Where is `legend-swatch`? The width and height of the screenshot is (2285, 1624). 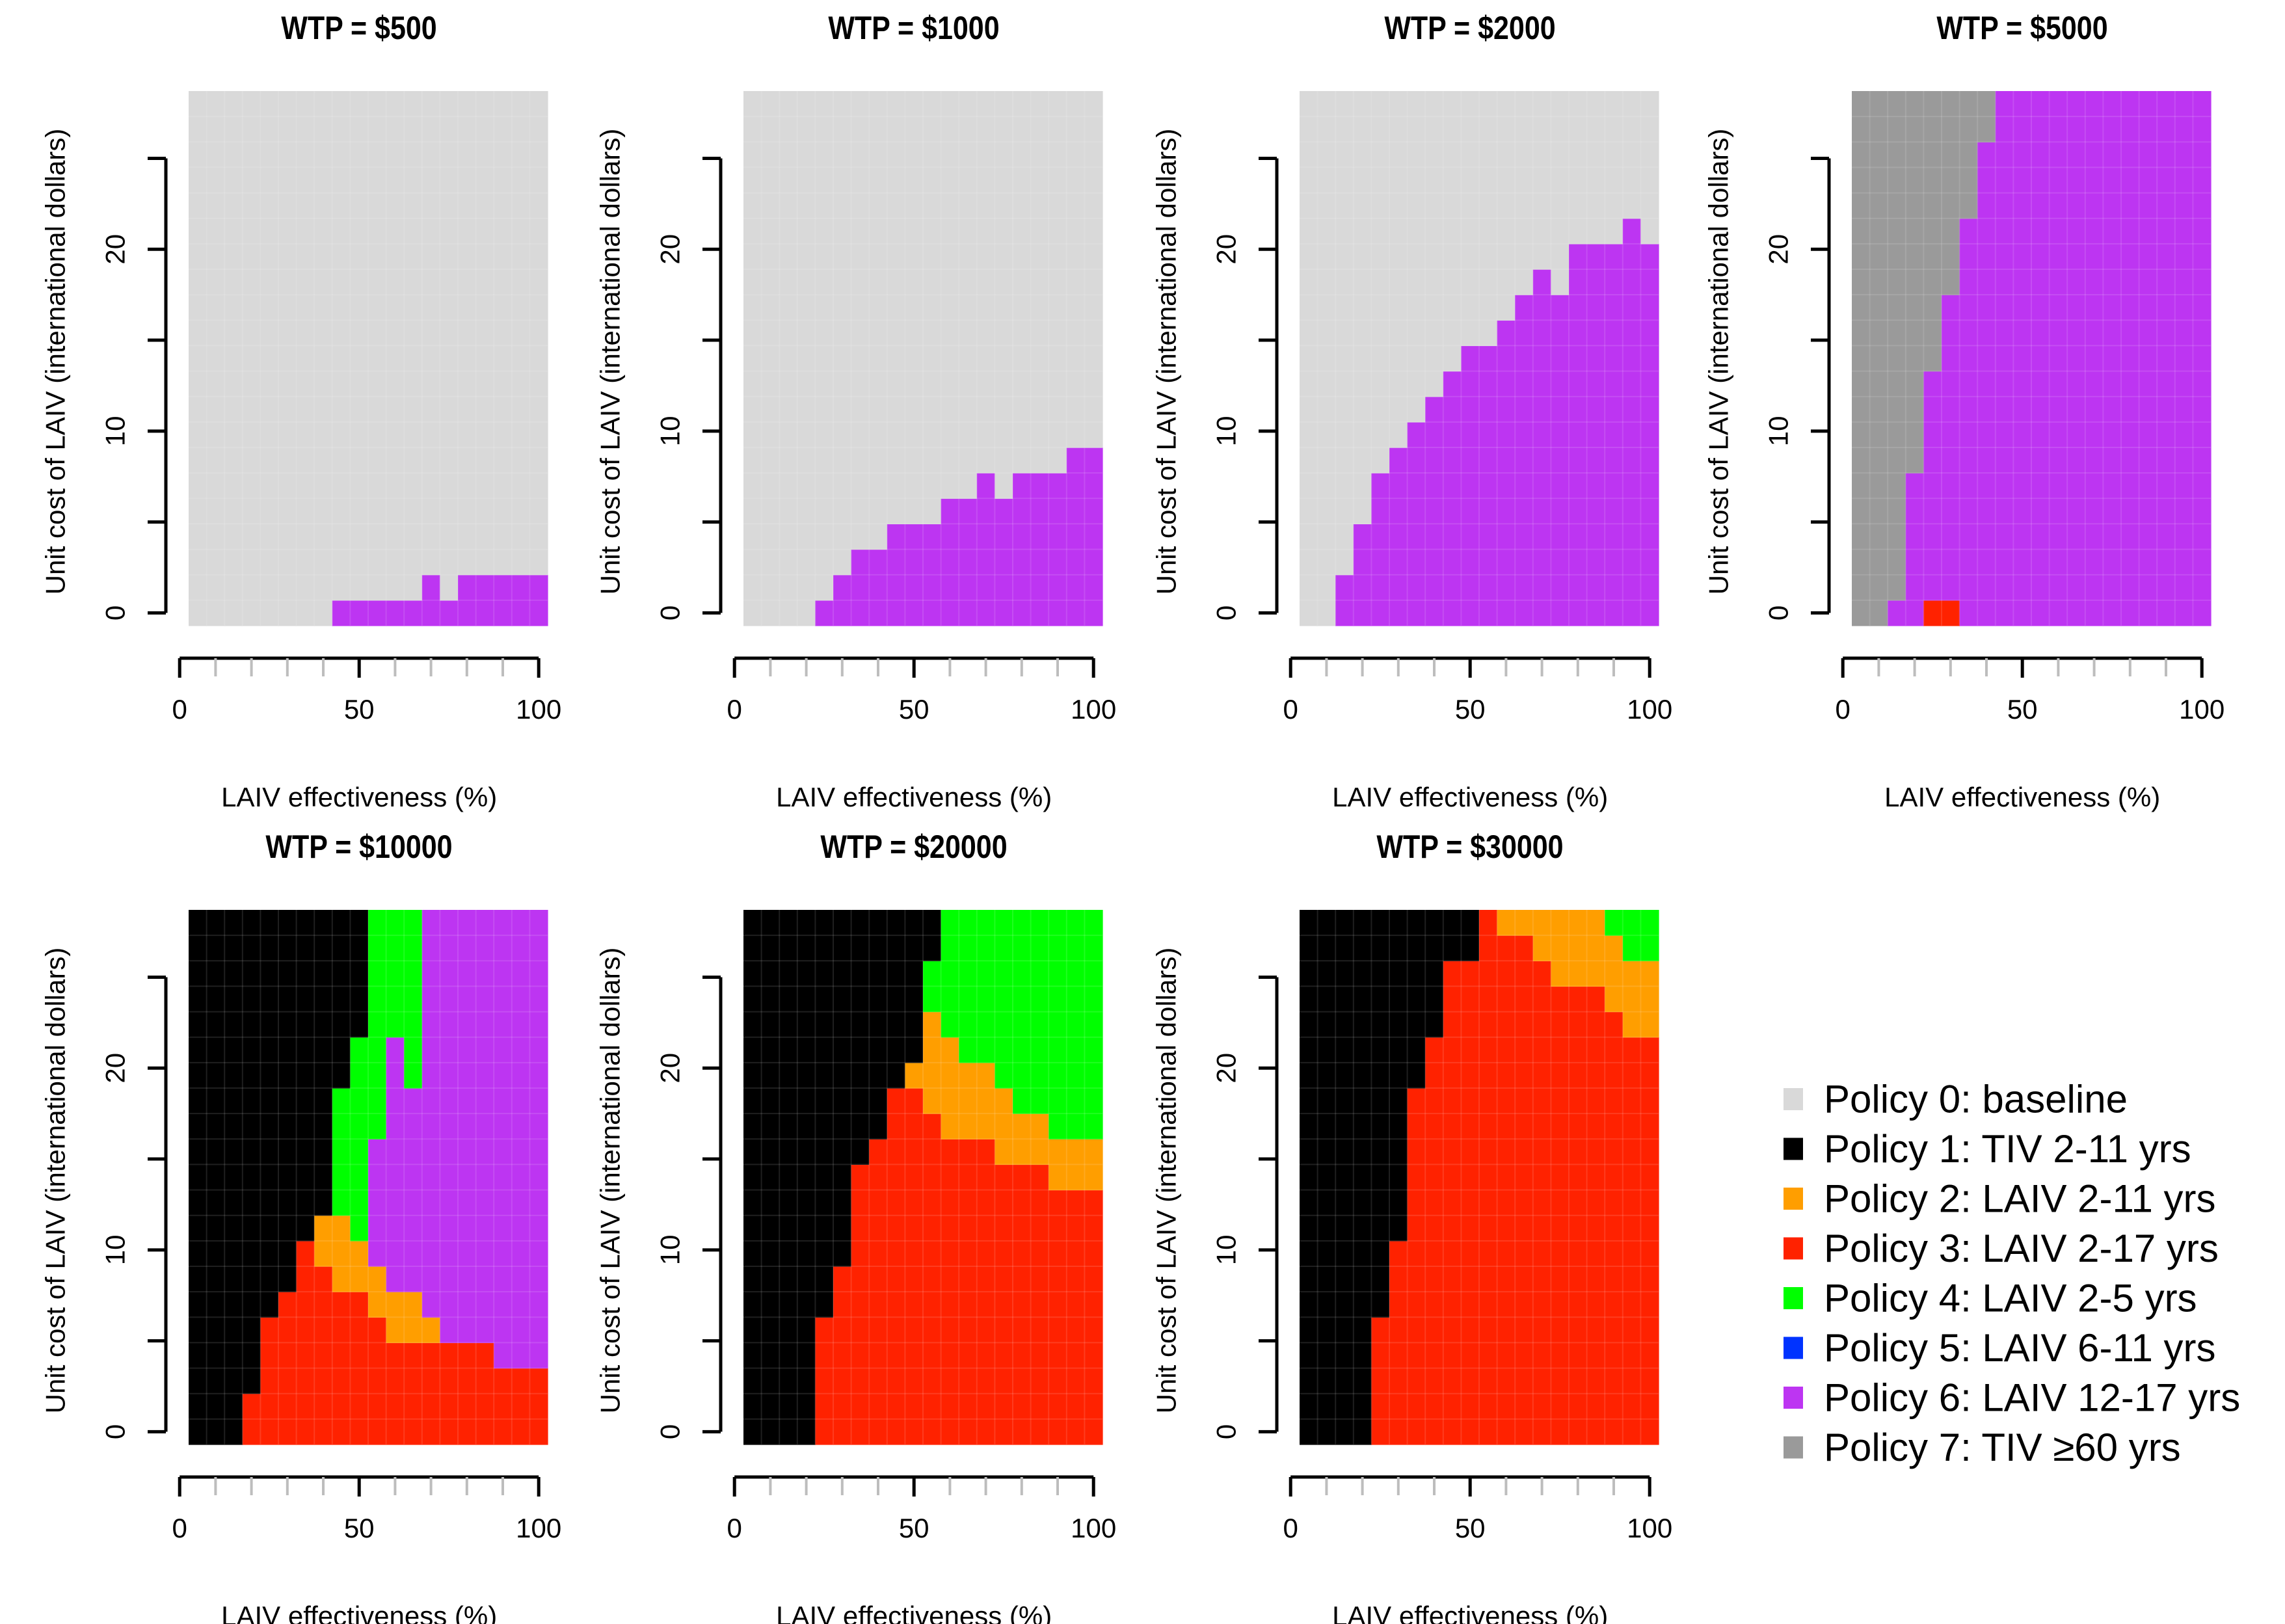 legend-swatch is located at coordinates (1793, 1298).